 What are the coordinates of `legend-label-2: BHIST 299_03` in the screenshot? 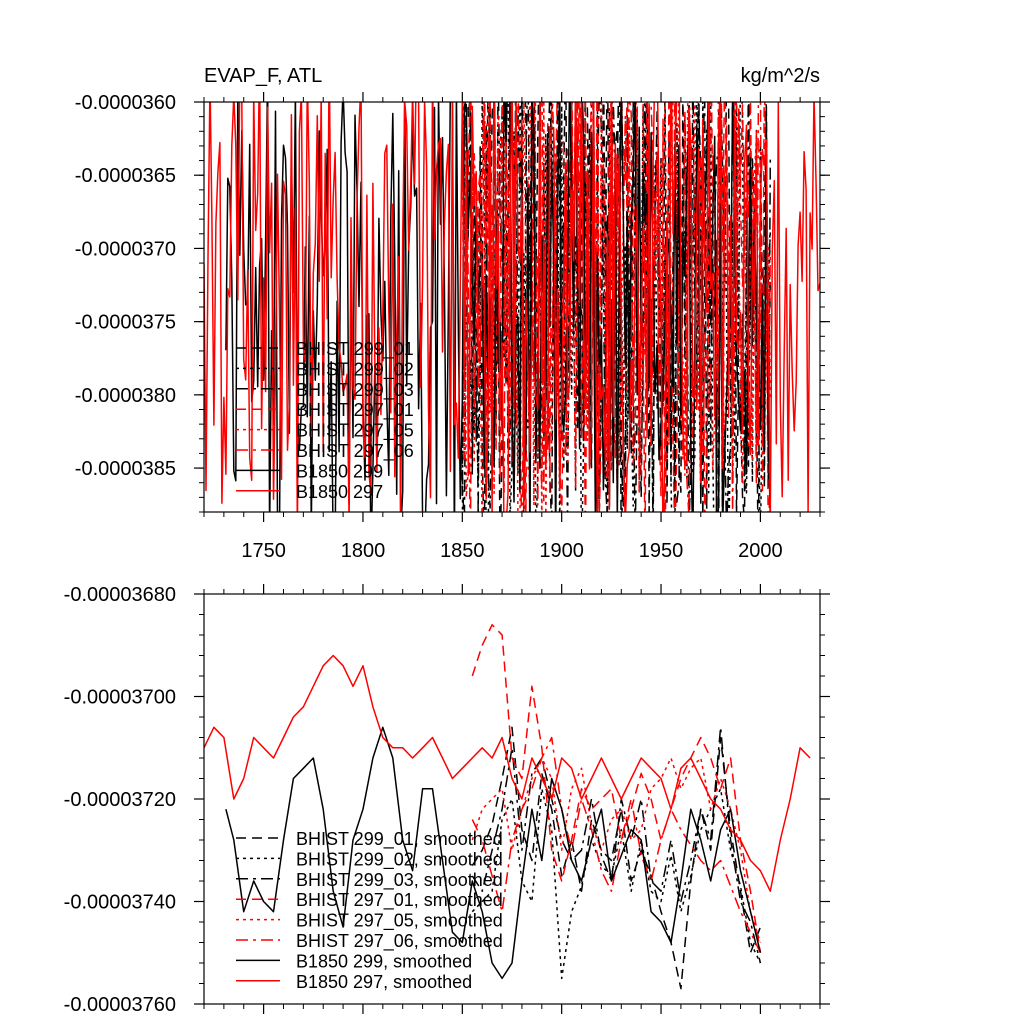 It's located at (355, 390).